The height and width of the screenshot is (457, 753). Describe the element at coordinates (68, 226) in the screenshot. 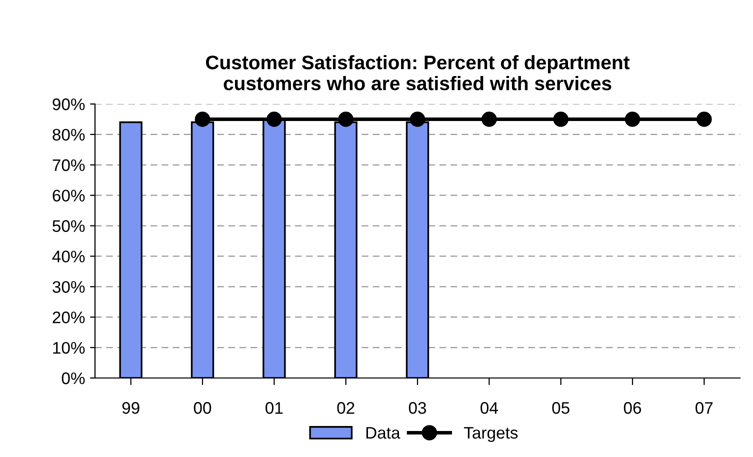

I see `y-tick-label: 50%` at that location.